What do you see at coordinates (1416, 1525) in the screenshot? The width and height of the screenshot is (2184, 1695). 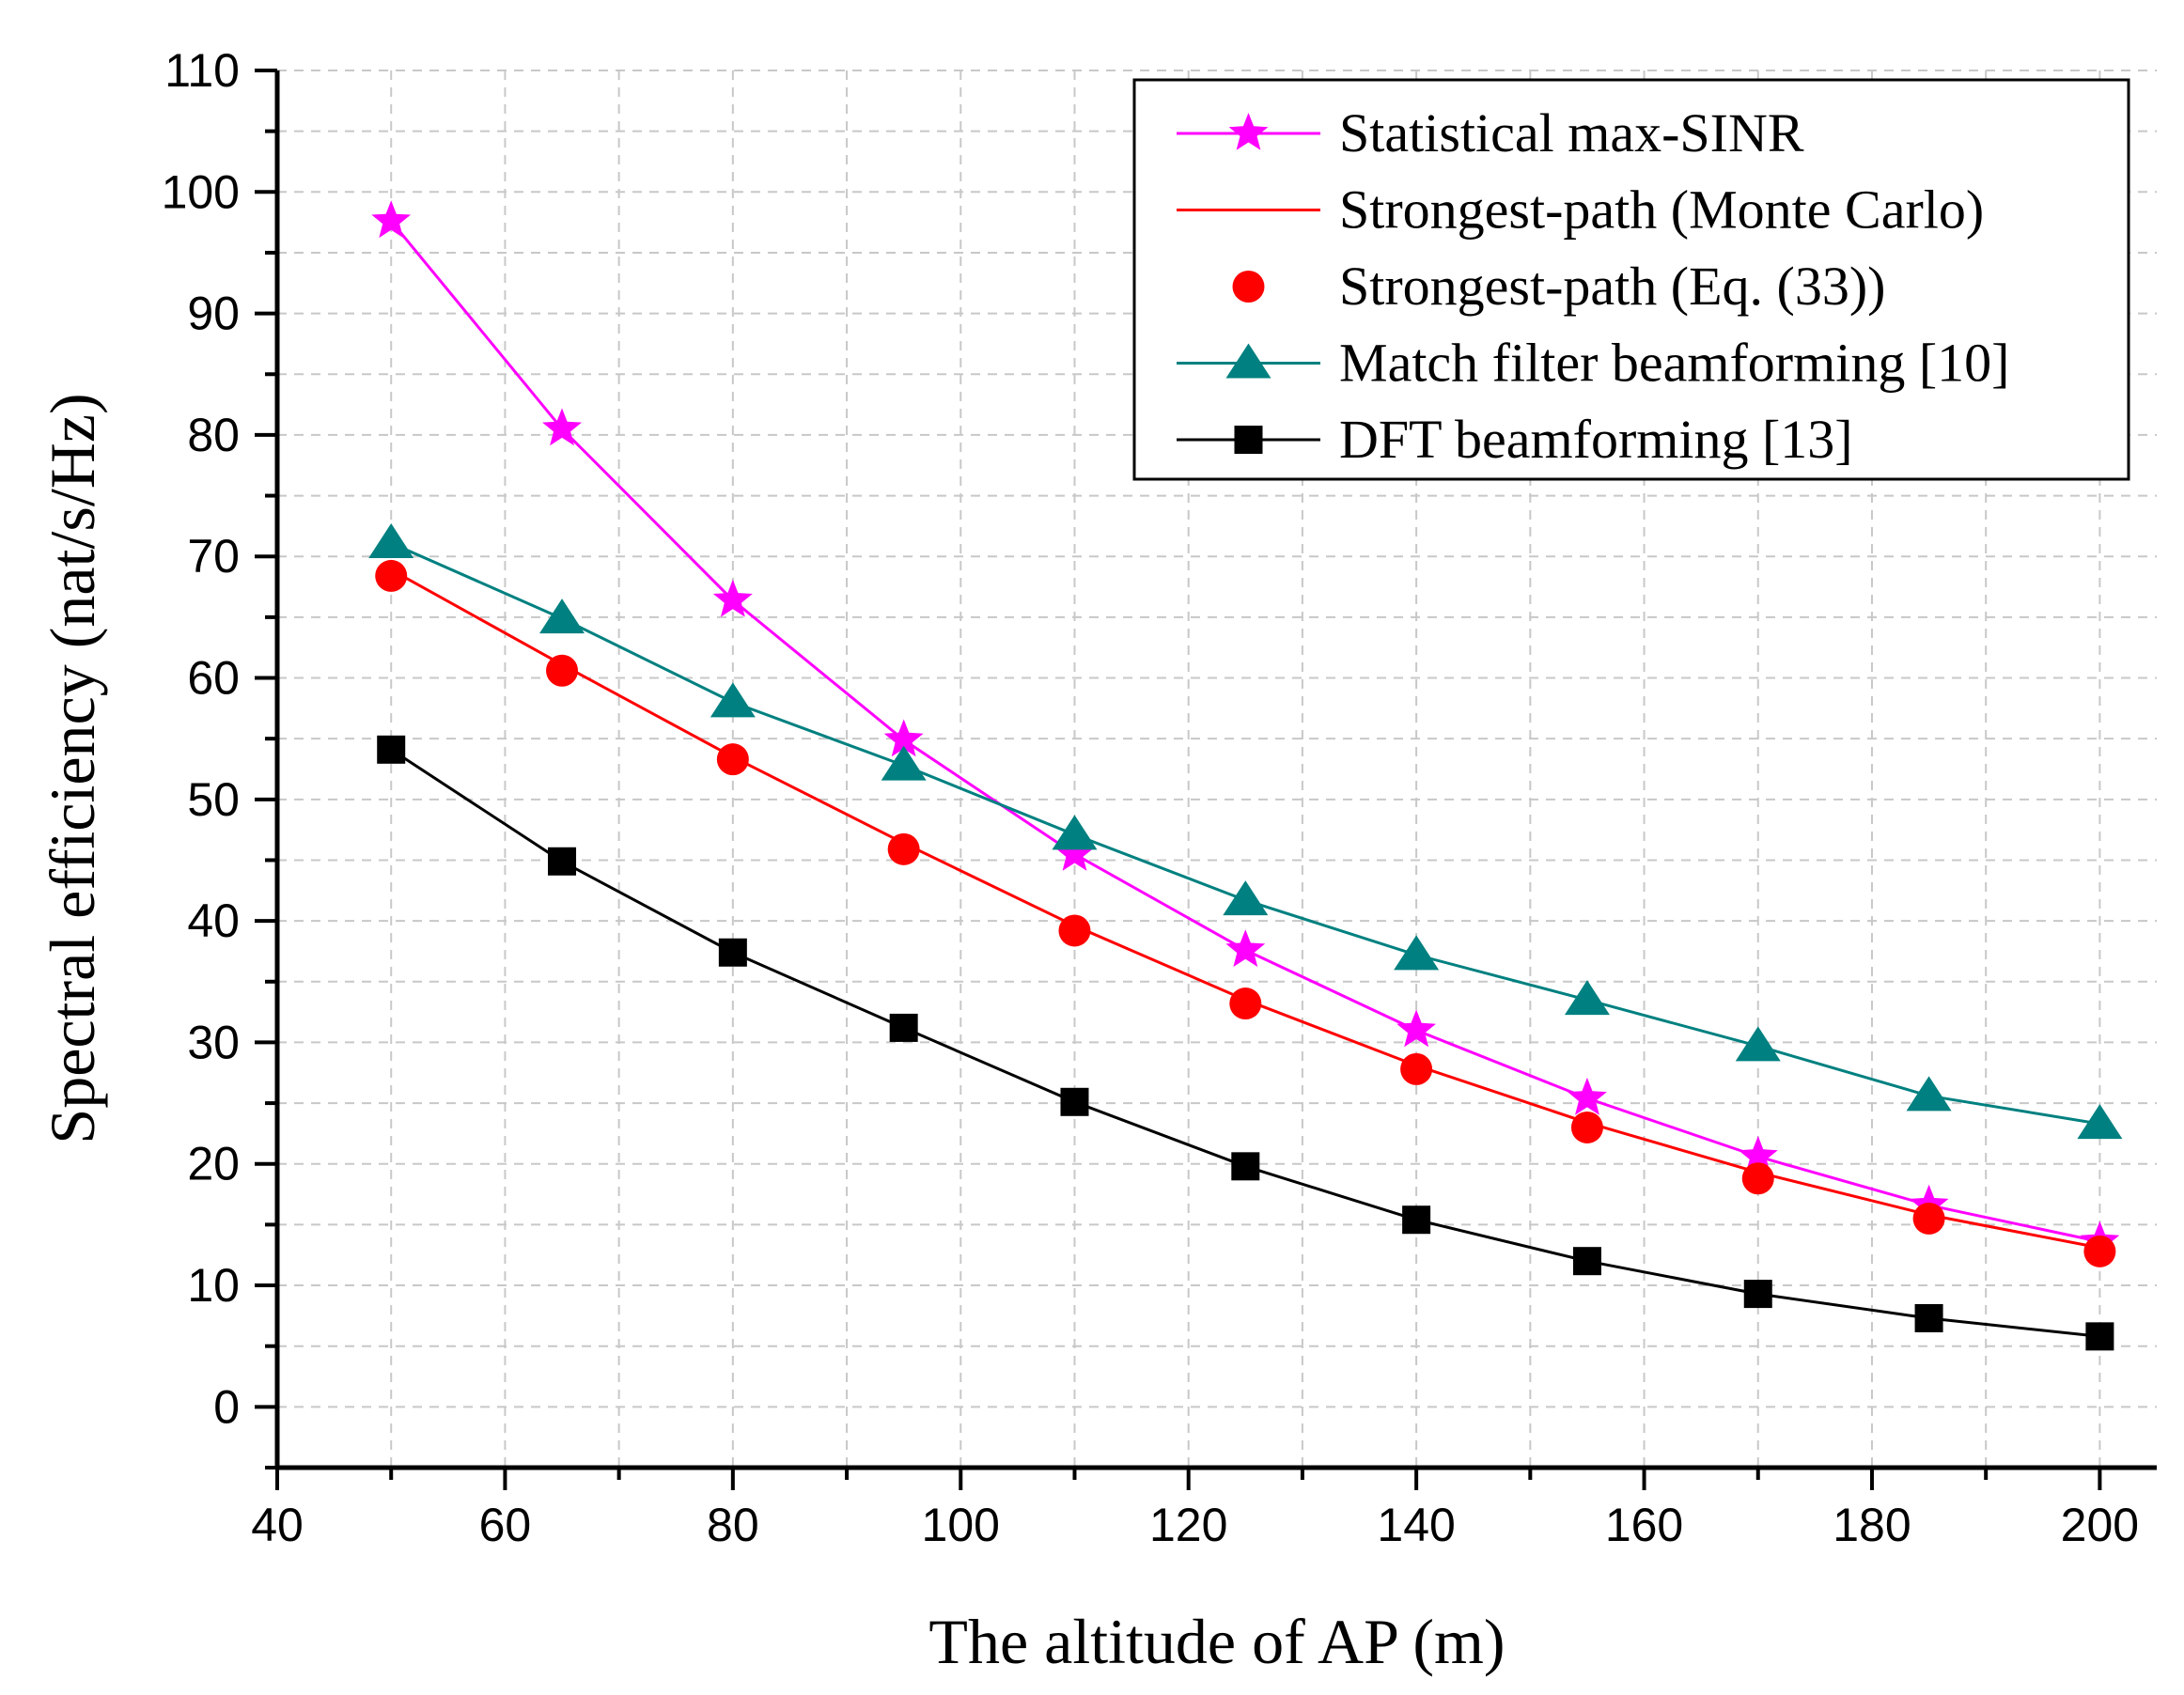 I see `x-tick-label: 140` at bounding box center [1416, 1525].